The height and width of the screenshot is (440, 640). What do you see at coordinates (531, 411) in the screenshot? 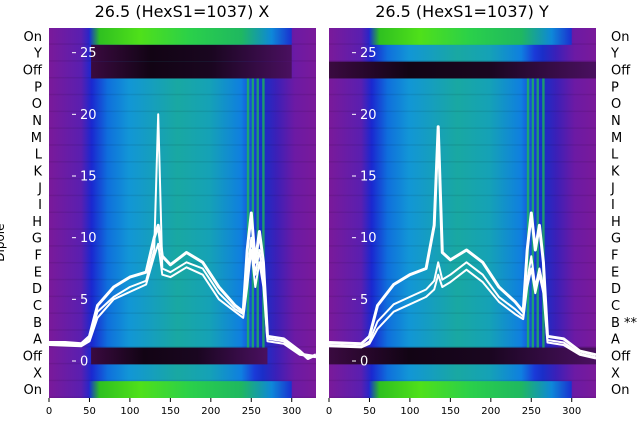
I see `xtick-label: 250` at bounding box center [531, 411].